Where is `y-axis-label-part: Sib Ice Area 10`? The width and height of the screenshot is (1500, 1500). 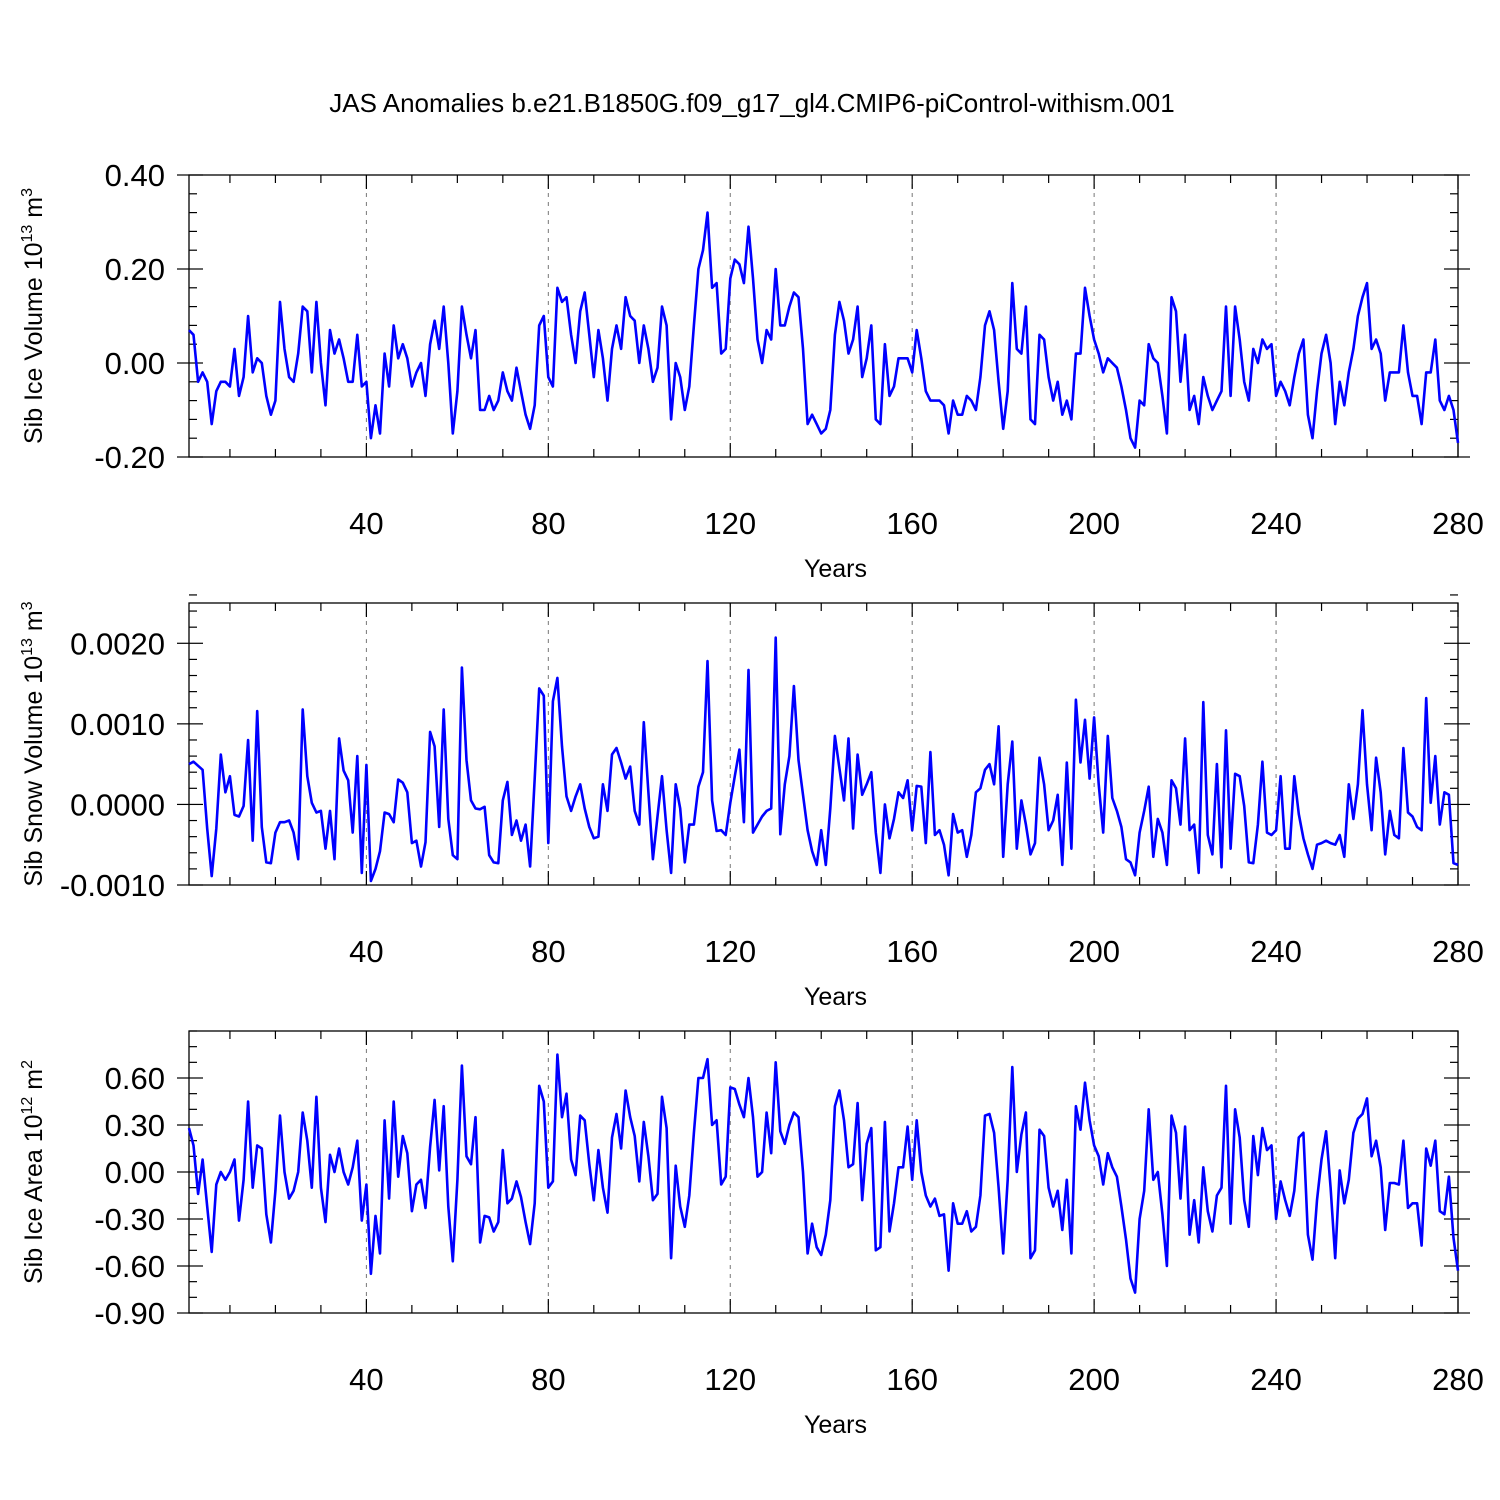 y-axis-label-part: Sib Ice Area 10 is located at coordinates (34, 1199).